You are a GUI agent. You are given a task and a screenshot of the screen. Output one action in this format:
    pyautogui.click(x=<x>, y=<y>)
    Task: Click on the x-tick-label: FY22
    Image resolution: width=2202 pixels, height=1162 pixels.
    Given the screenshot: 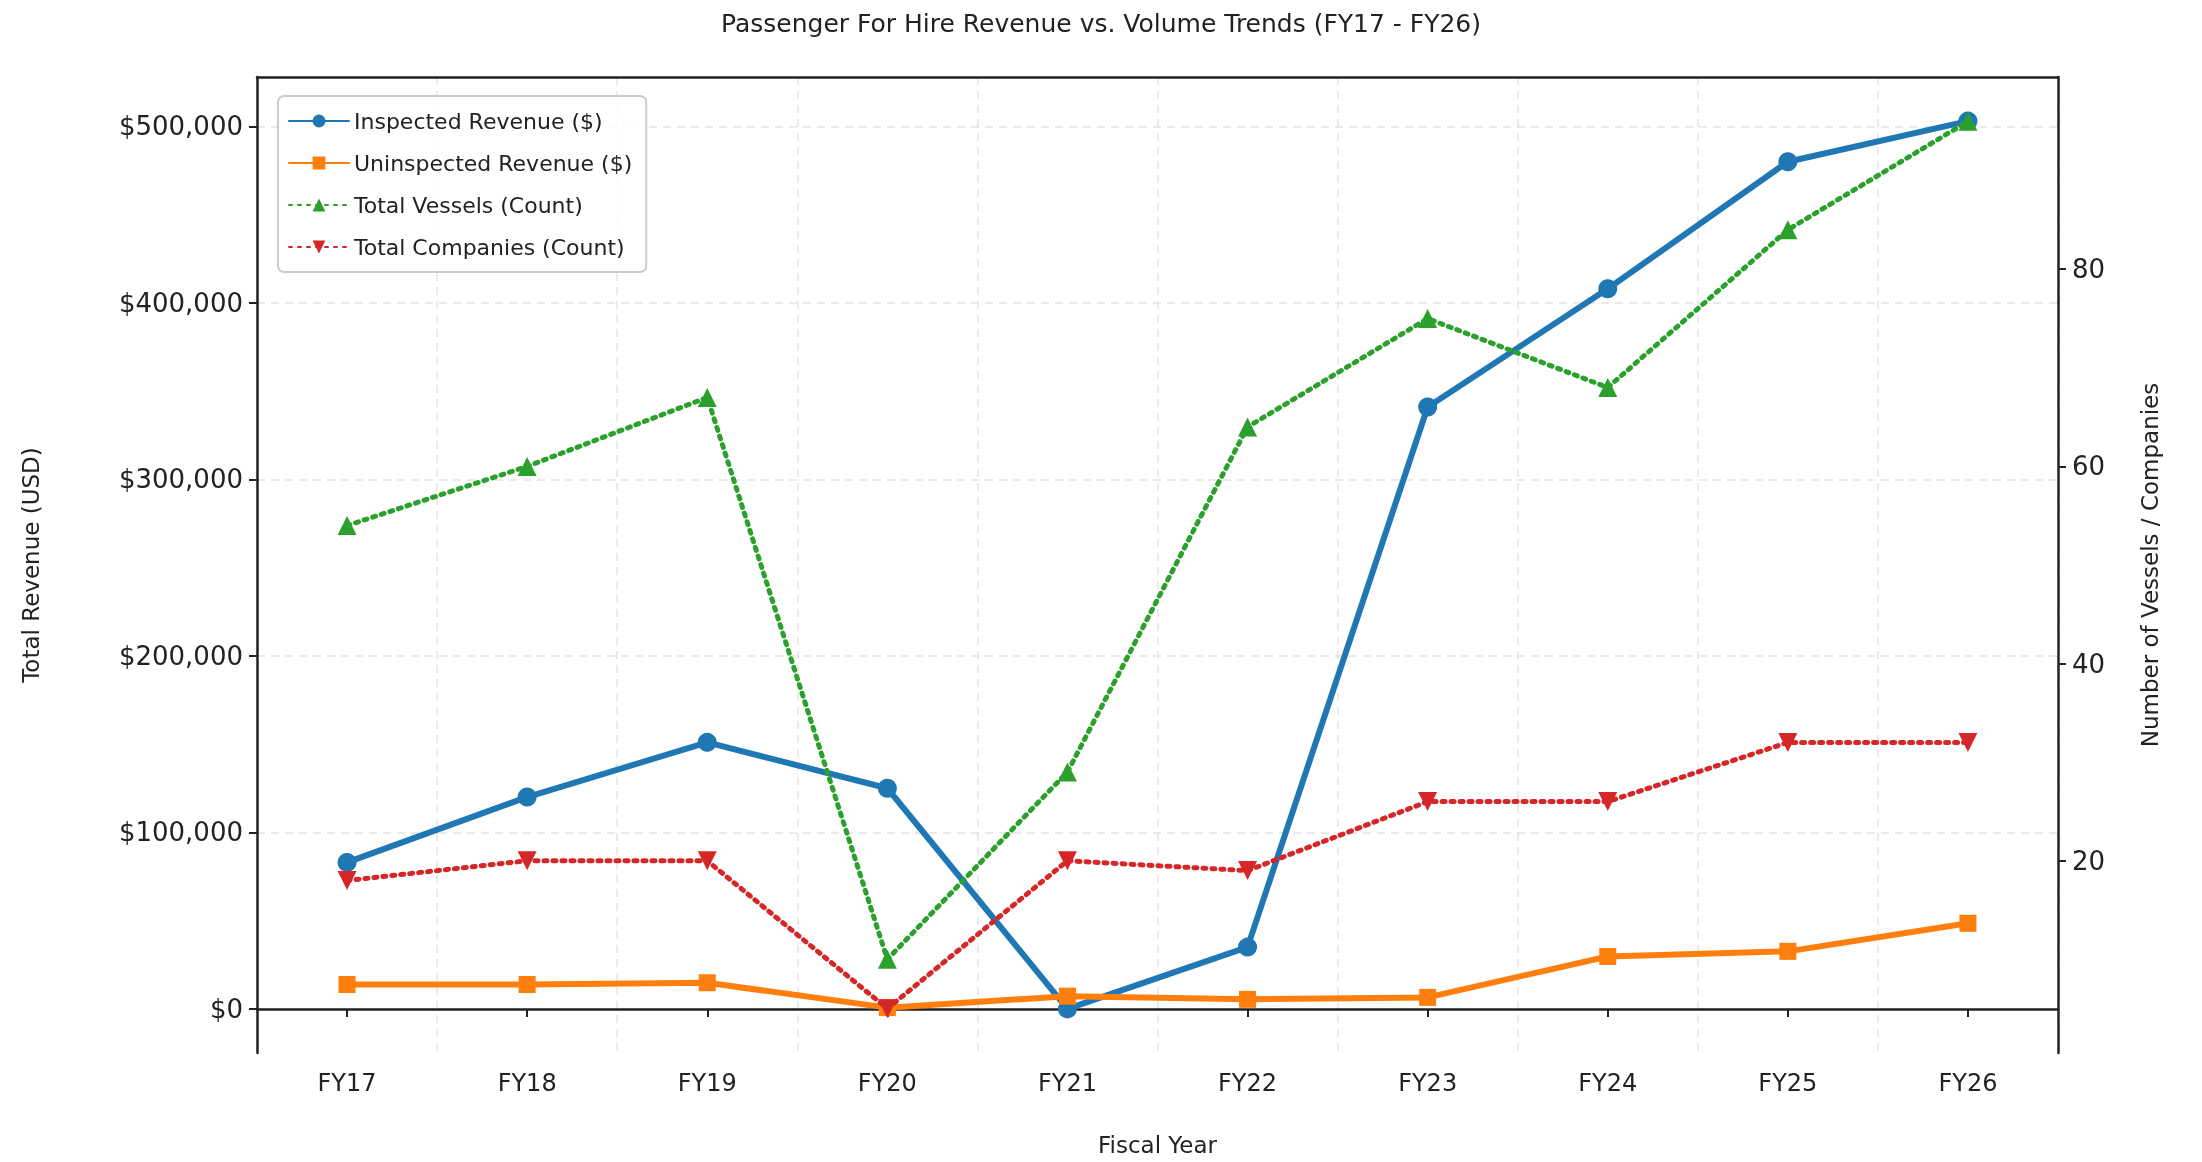 What is the action you would take?
    pyautogui.click(x=1248, y=1083)
    